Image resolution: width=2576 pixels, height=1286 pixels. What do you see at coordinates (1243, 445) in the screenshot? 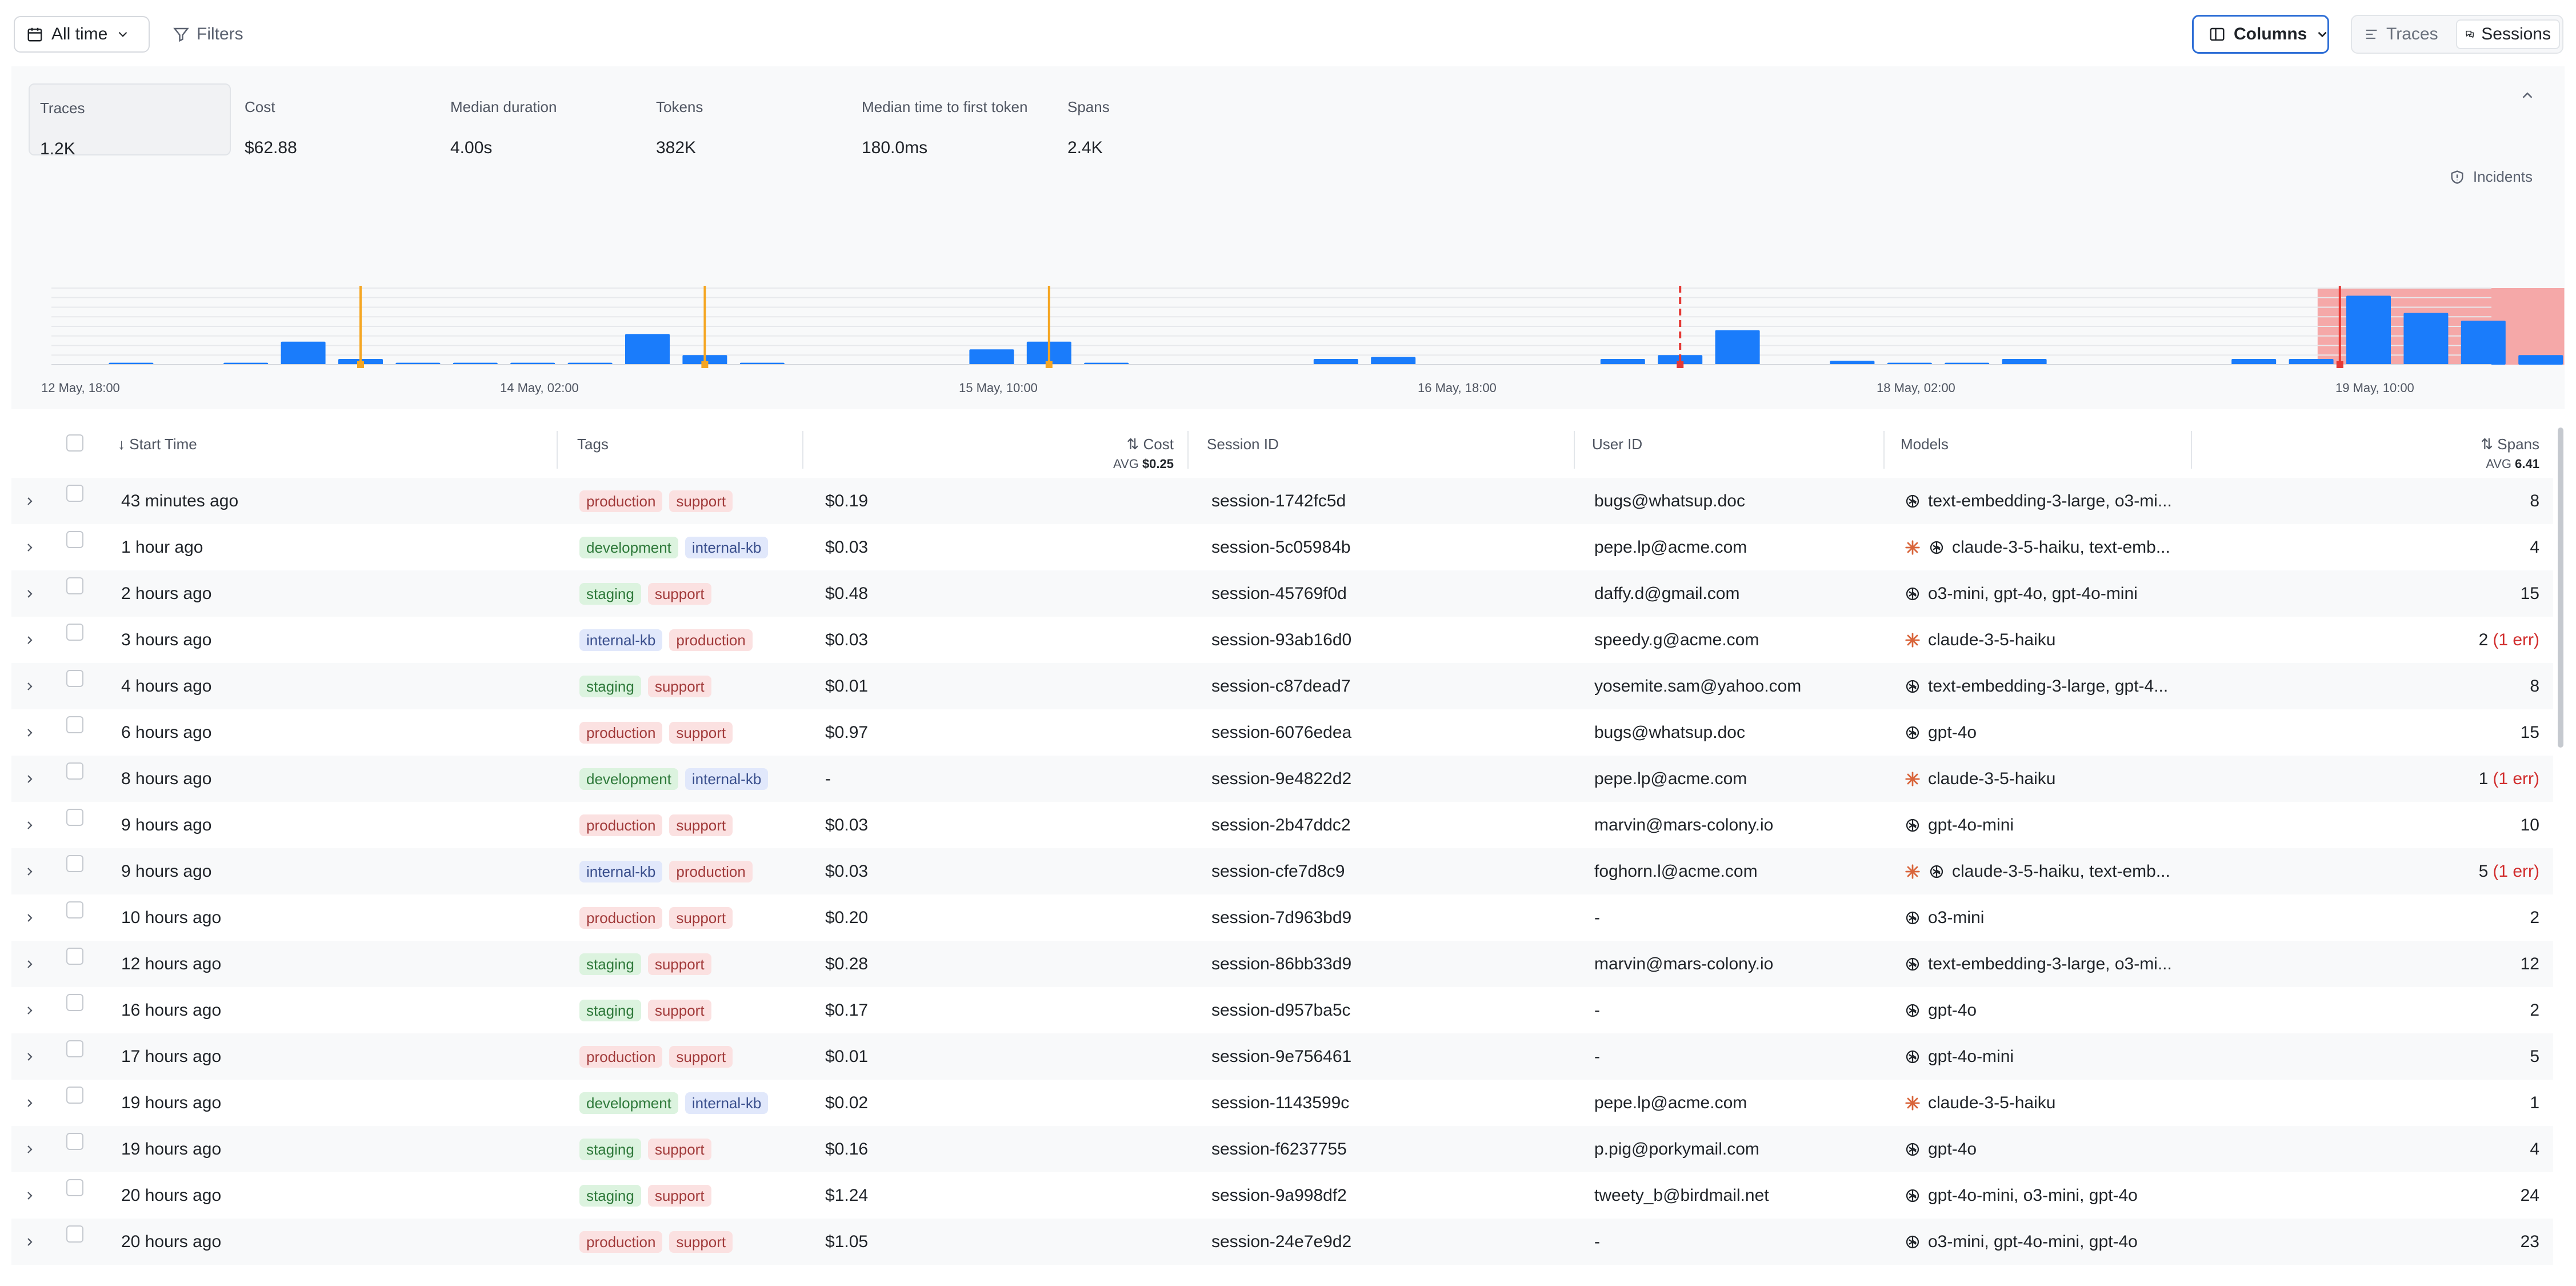
I see `header-session-id: Session ID` at bounding box center [1243, 445].